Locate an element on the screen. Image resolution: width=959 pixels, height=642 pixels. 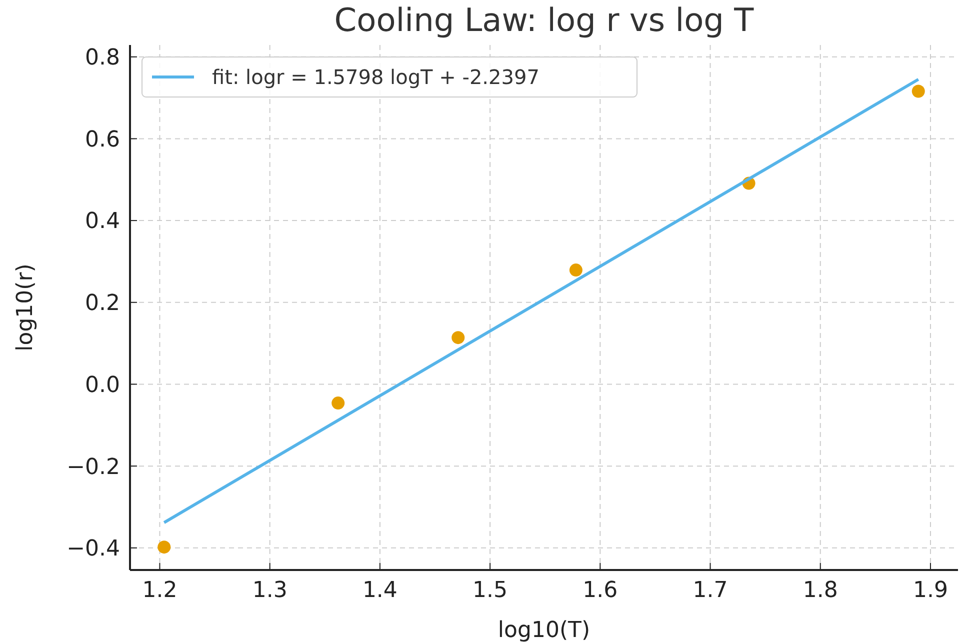
x-tick-label: 1.8 is located at coordinates (820, 590).